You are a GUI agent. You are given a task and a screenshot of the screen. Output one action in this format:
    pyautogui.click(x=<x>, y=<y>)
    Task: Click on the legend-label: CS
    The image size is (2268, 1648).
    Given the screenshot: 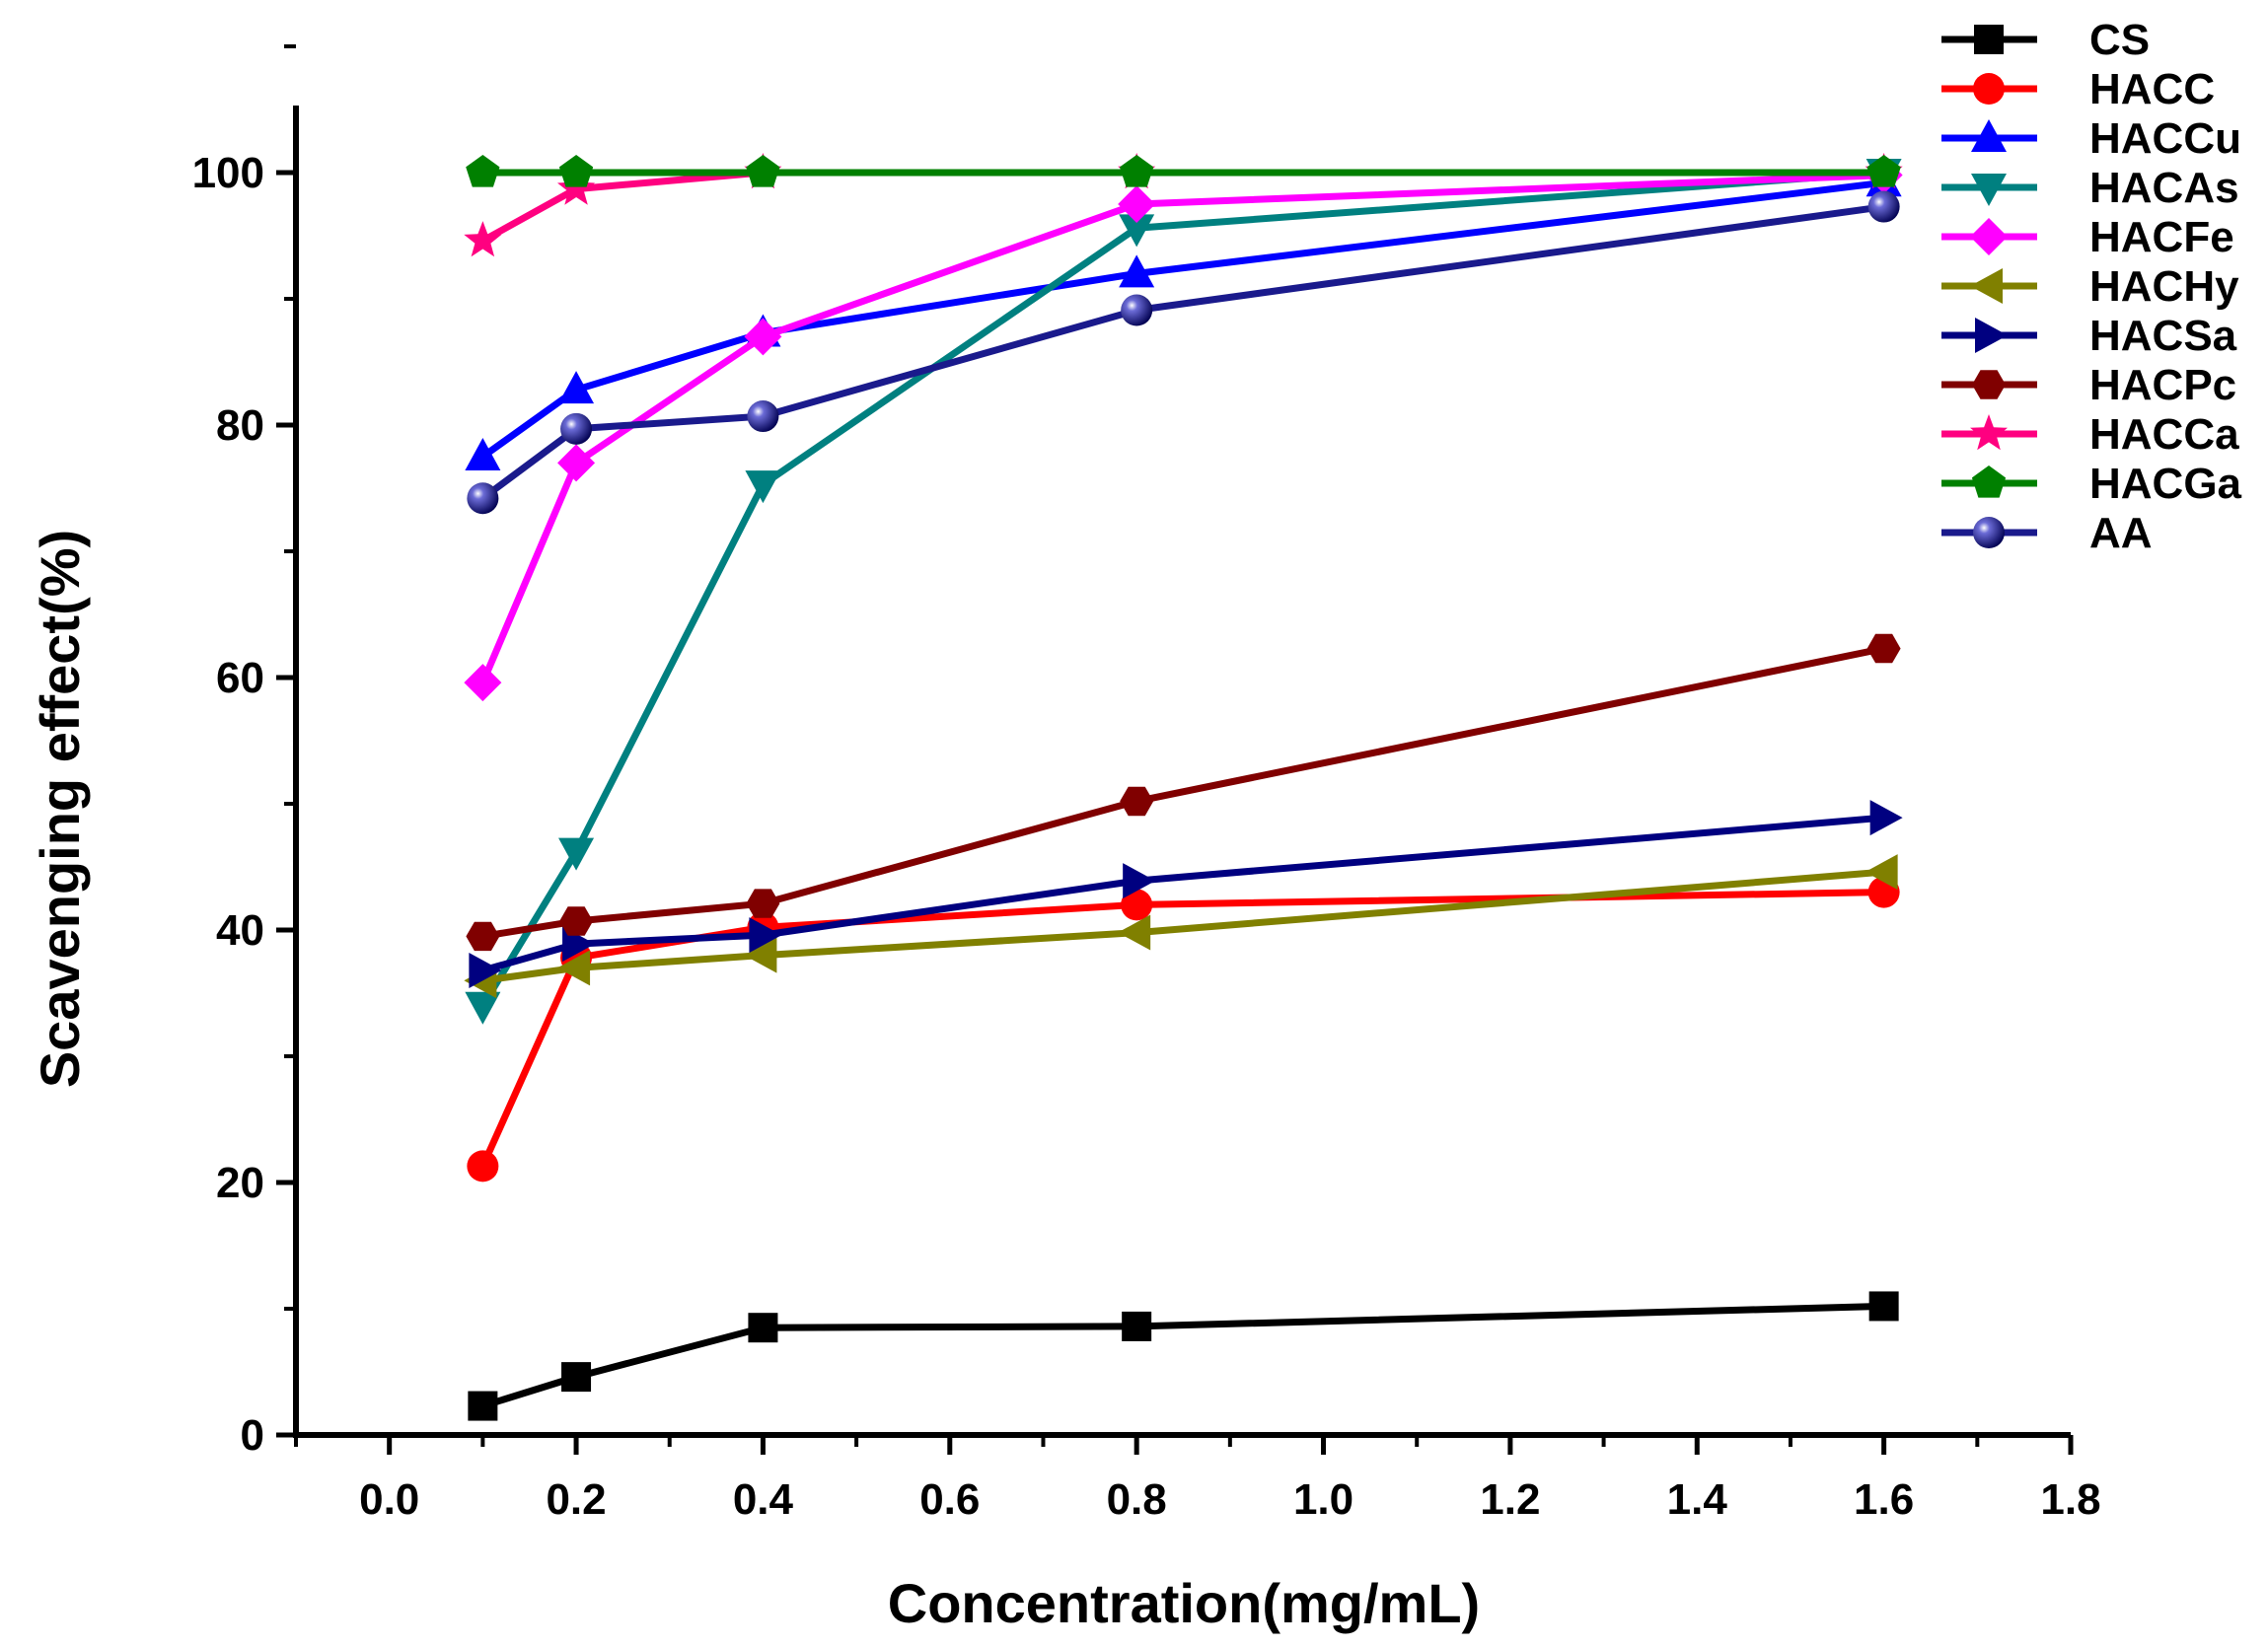 What is the action you would take?
    pyautogui.click(x=2119, y=40)
    